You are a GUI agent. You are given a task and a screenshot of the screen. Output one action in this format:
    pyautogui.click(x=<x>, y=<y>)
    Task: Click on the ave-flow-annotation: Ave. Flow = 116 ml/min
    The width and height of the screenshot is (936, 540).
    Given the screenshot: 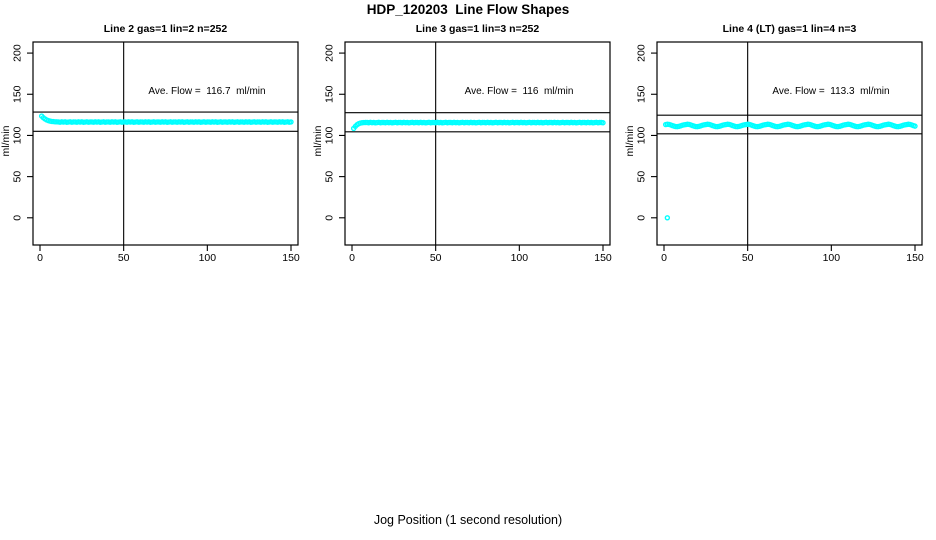 What is the action you would take?
    pyautogui.click(x=519, y=91)
    